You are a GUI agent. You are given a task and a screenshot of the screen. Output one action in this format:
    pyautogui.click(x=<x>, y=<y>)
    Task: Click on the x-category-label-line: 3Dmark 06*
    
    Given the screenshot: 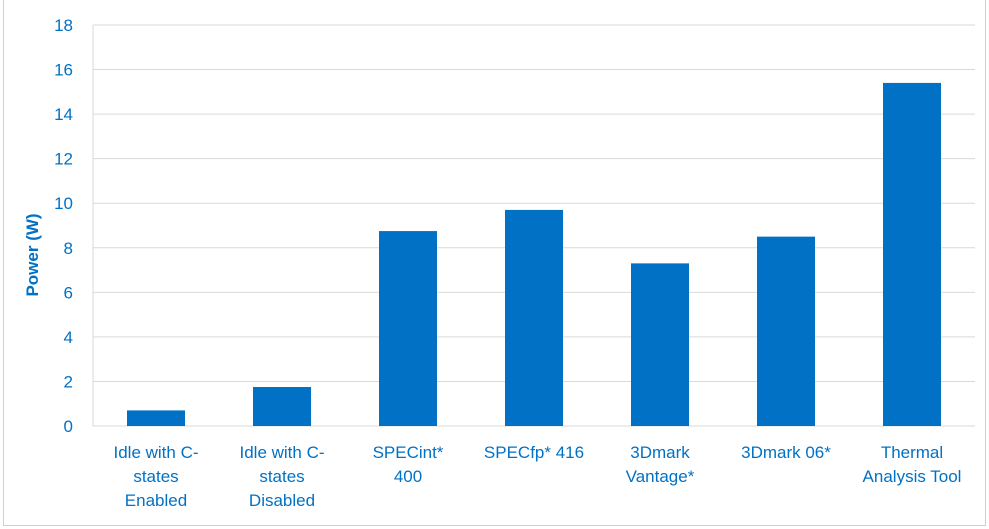 What is the action you would take?
    pyautogui.click(x=786, y=452)
    